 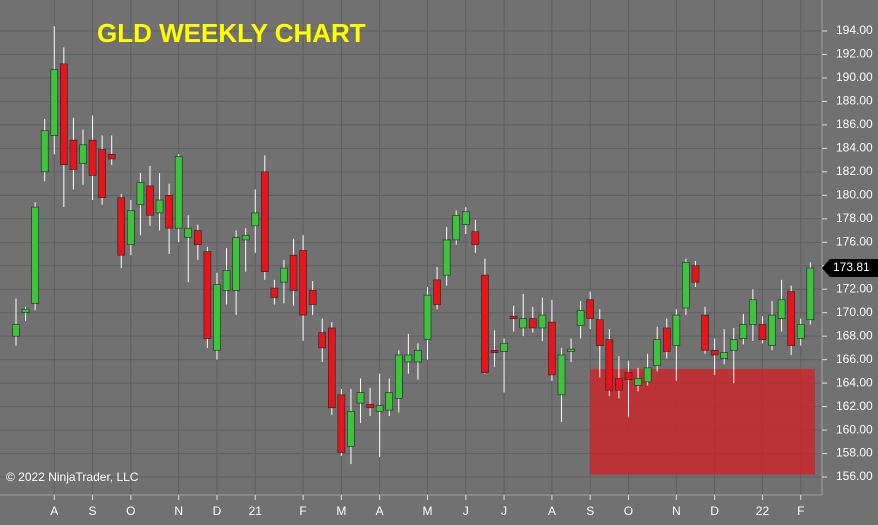 What do you see at coordinates (702, 422) in the screenshot?
I see `support-zone` at bounding box center [702, 422].